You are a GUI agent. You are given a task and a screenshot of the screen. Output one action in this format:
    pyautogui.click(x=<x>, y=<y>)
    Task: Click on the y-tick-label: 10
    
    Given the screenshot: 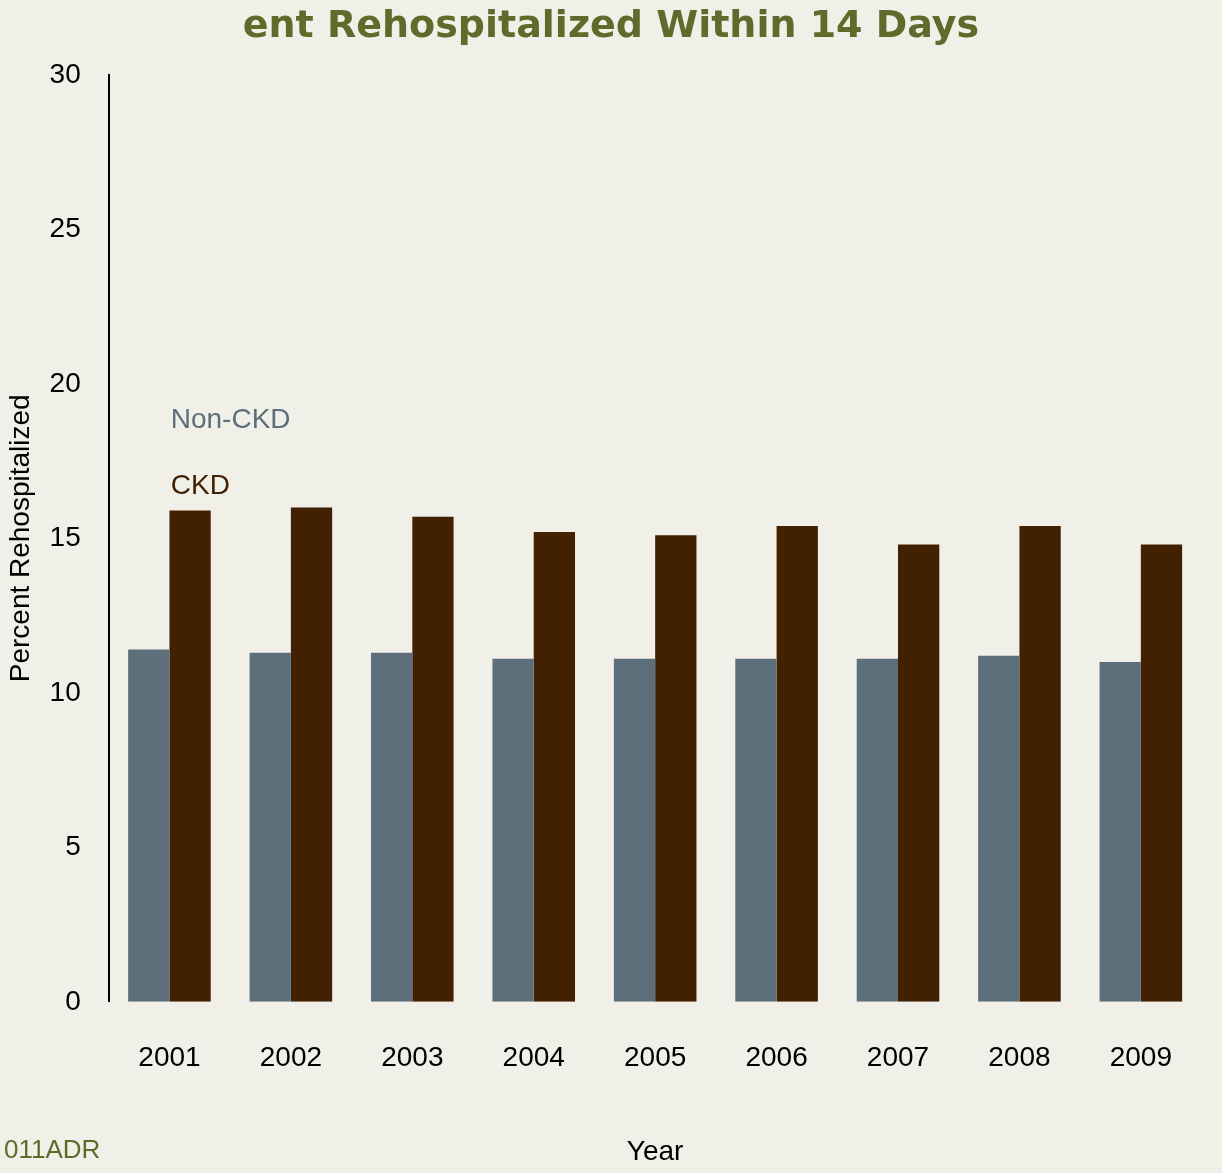 What is the action you would take?
    pyautogui.click(x=65, y=691)
    